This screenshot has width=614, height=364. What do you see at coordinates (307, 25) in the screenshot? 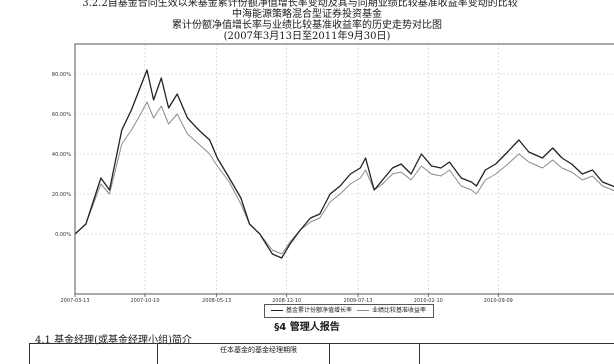
I see `chart-title: 累计份额净值增长率与业绩比较基准收益率的历史走势对比图` at bounding box center [307, 25].